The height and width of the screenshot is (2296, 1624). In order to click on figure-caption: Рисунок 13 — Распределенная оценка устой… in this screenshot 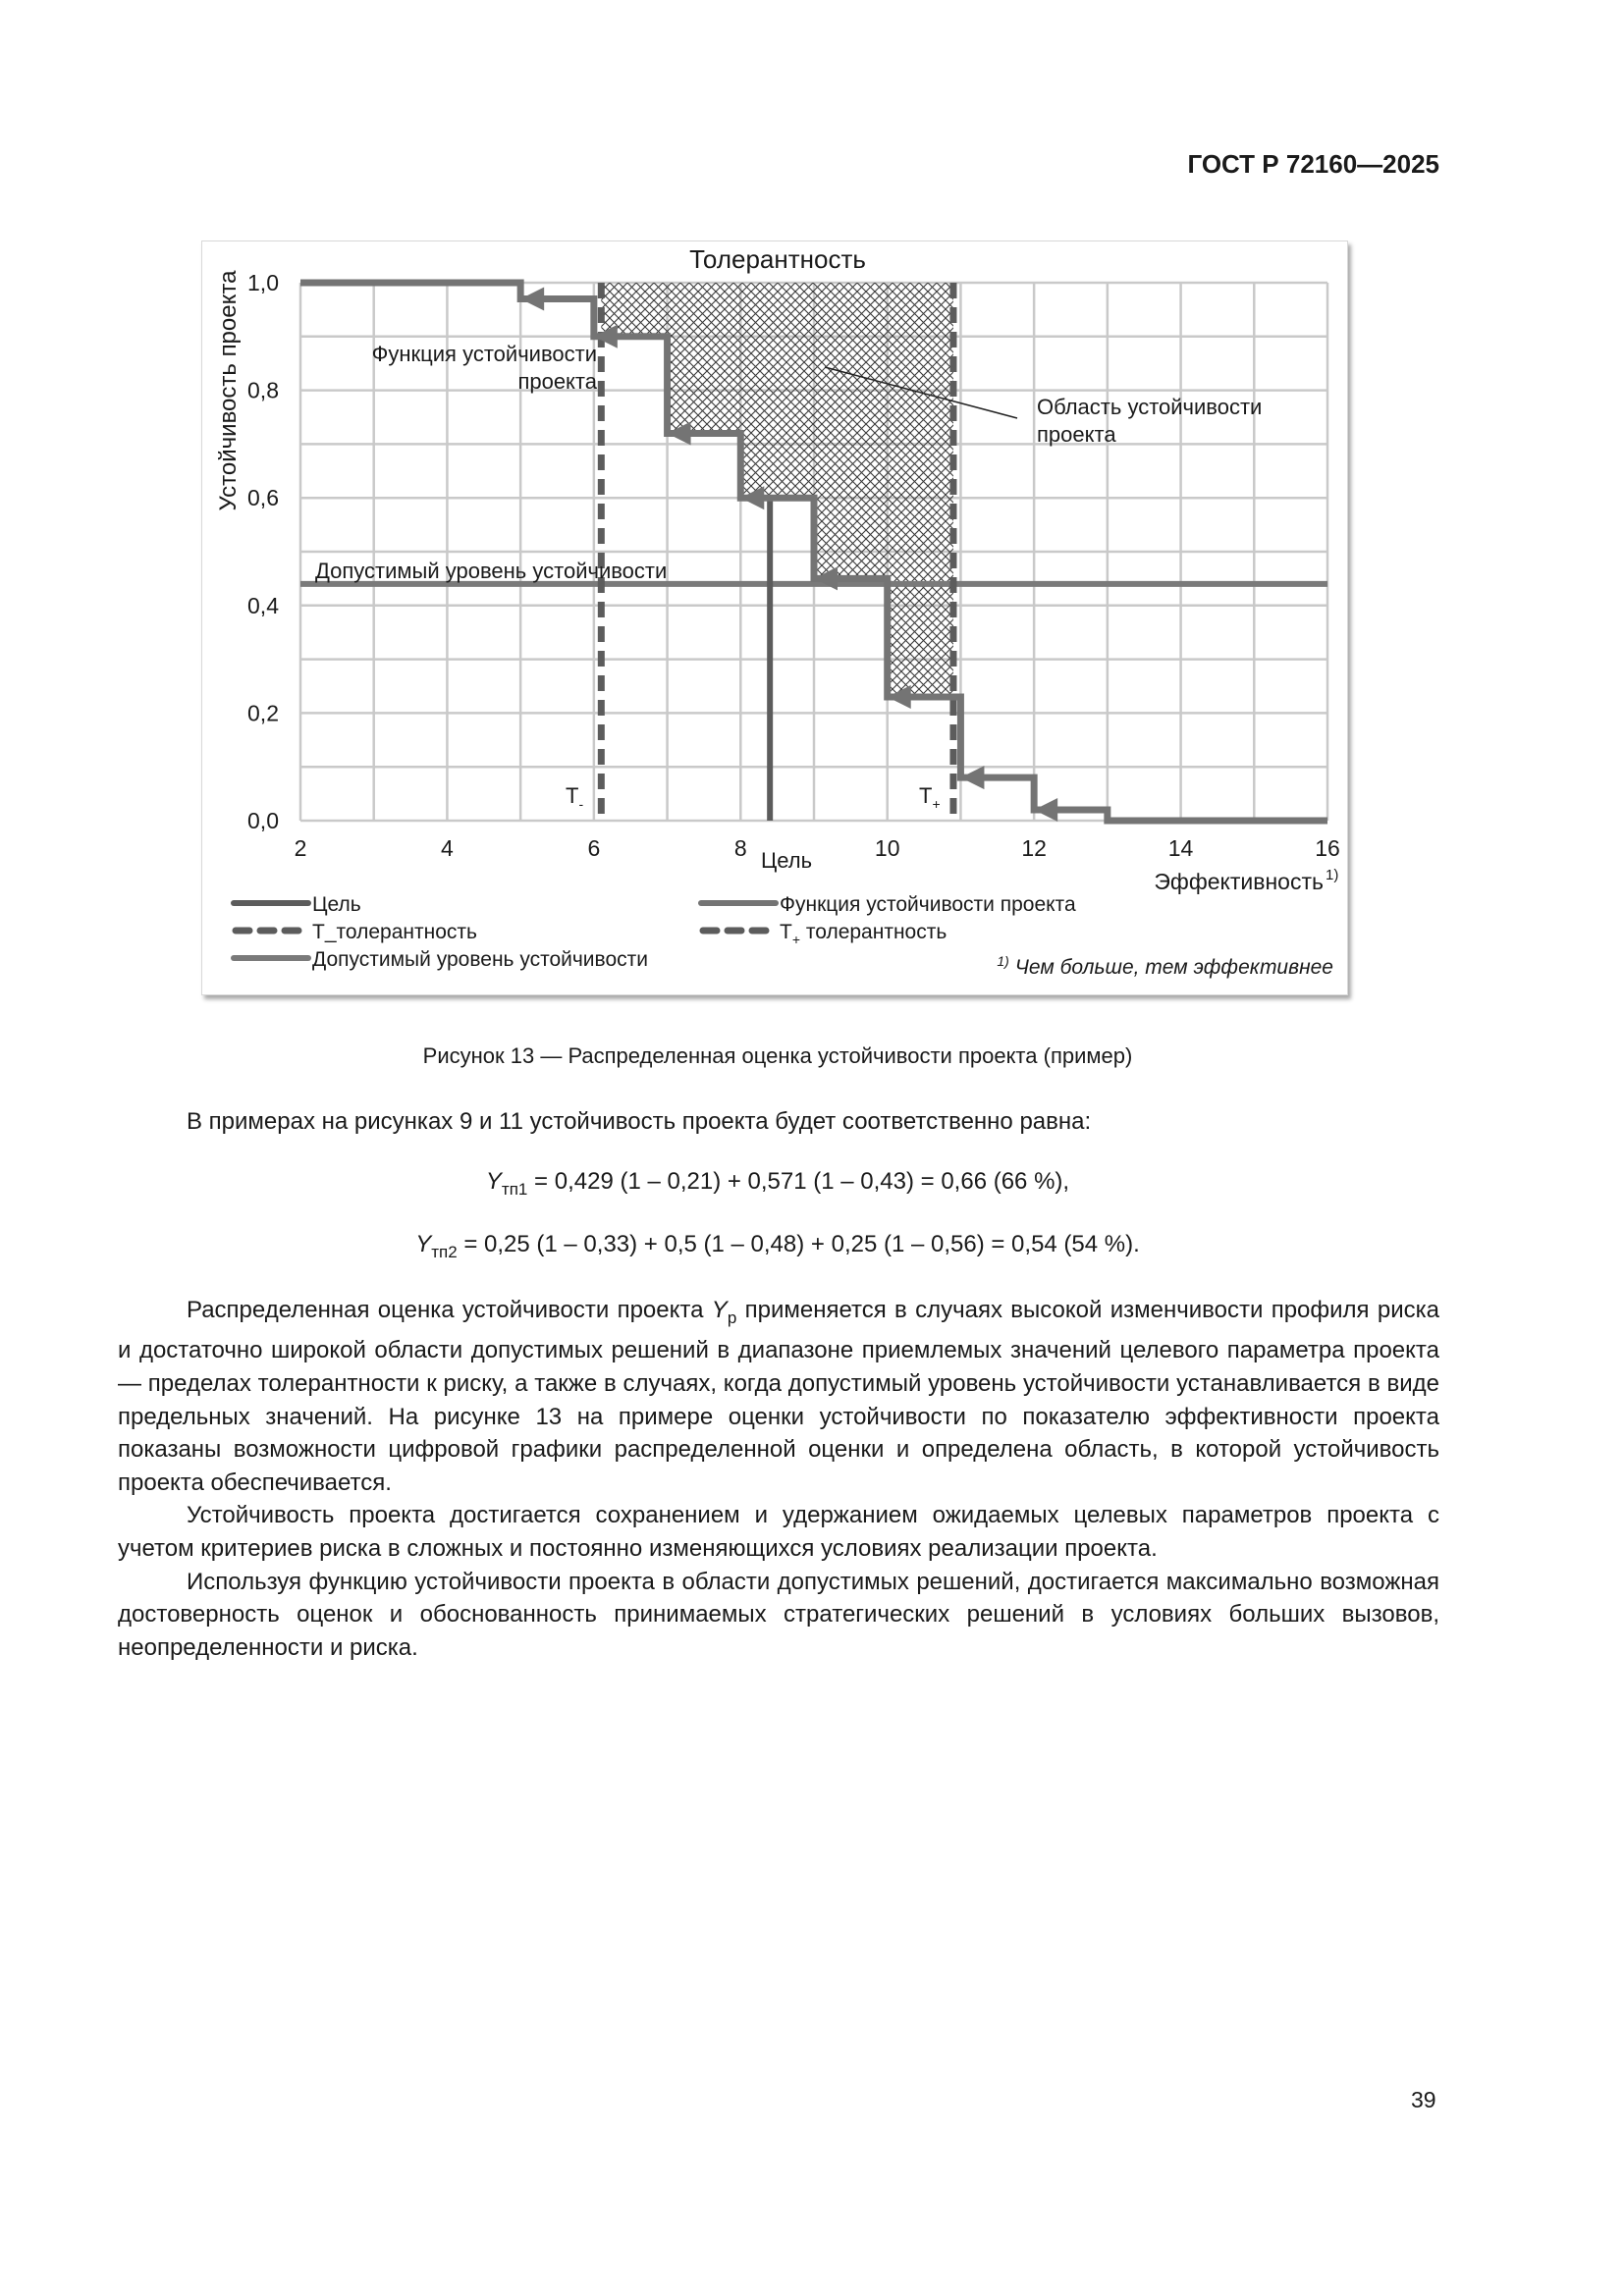, I will do `click(777, 1056)`.